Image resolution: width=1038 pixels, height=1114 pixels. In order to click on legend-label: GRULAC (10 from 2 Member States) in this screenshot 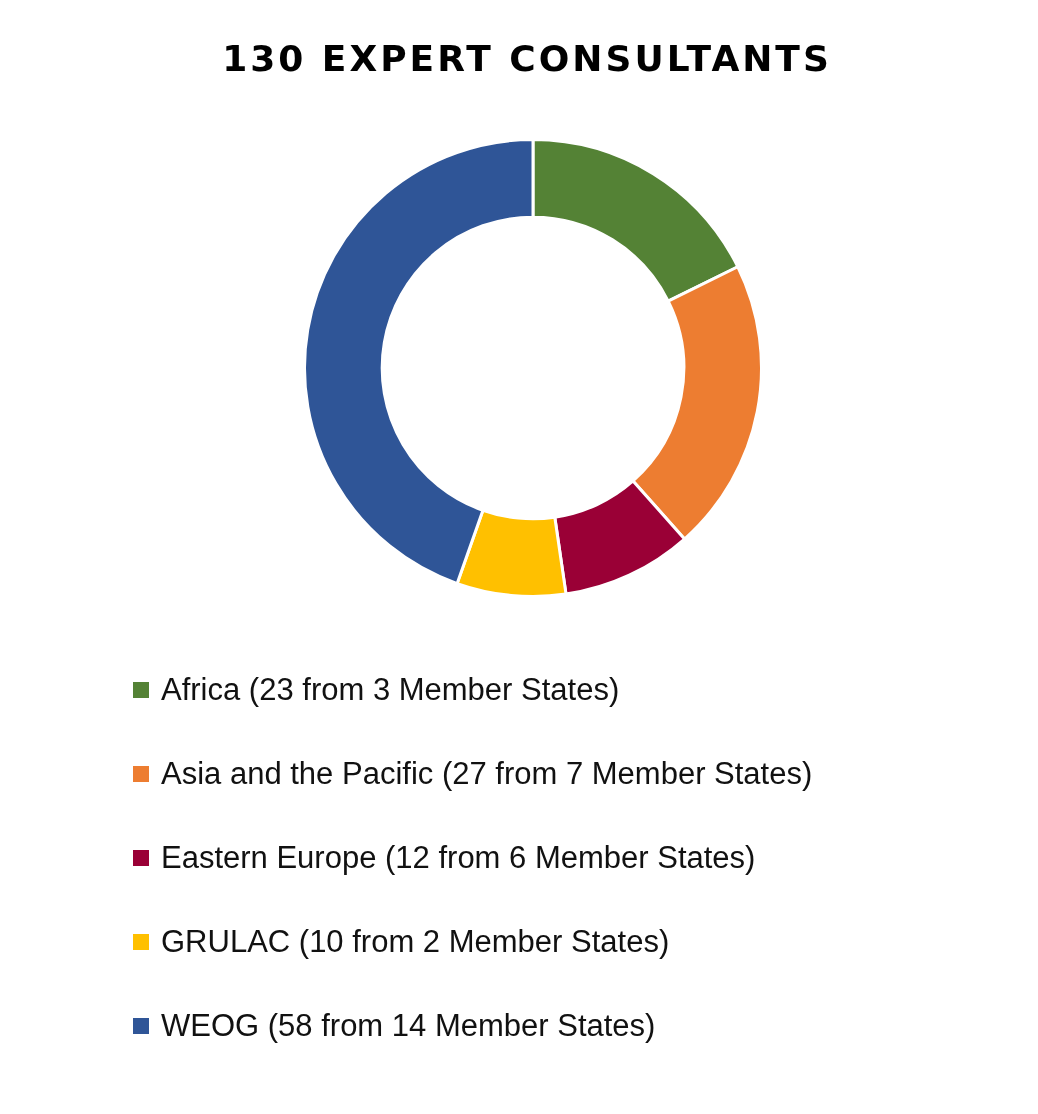, I will do `click(415, 942)`.